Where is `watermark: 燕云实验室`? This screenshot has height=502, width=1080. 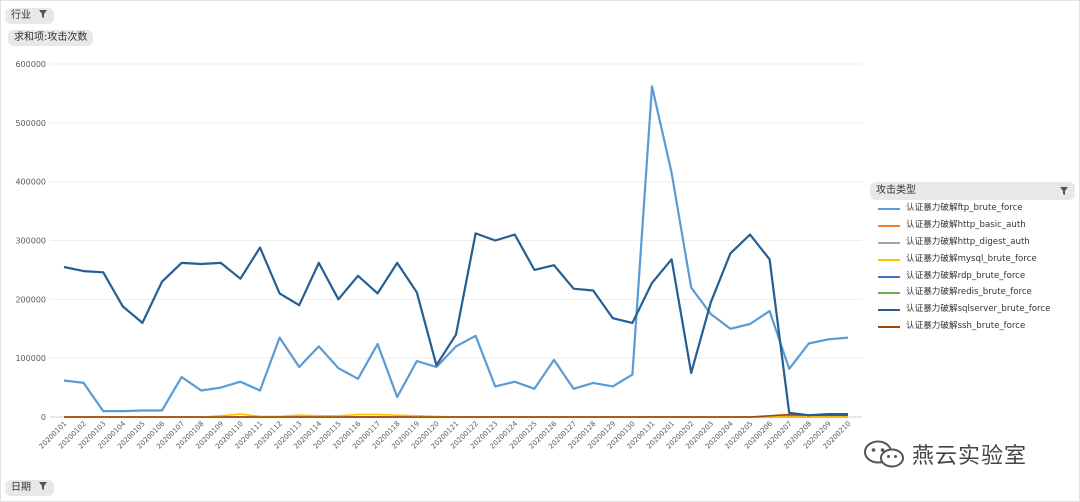 watermark: 燕云实验室 is located at coordinates (944, 454).